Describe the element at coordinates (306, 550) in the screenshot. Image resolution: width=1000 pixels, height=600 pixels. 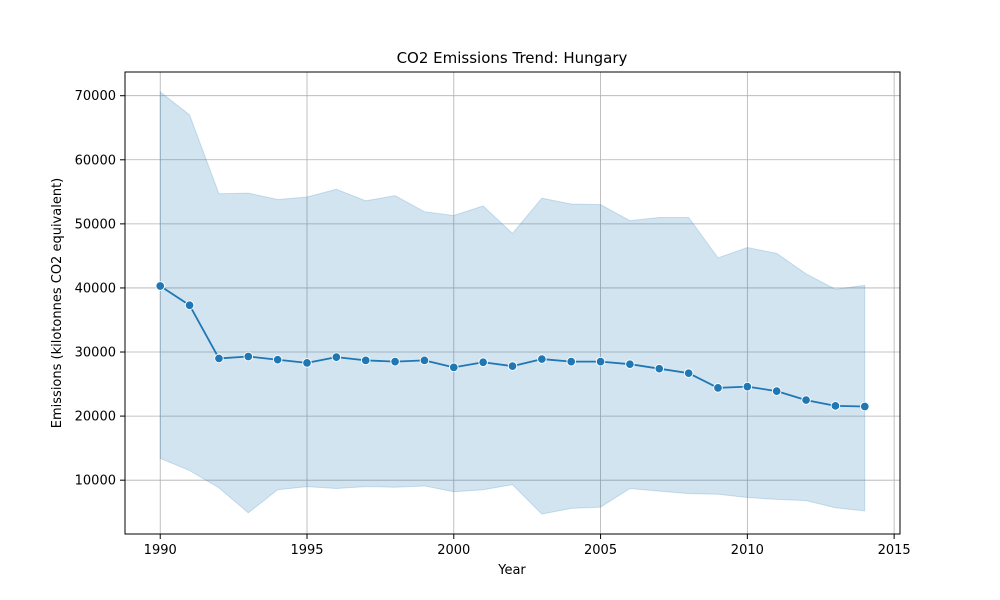
I see `x-tick-label: 1995` at that location.